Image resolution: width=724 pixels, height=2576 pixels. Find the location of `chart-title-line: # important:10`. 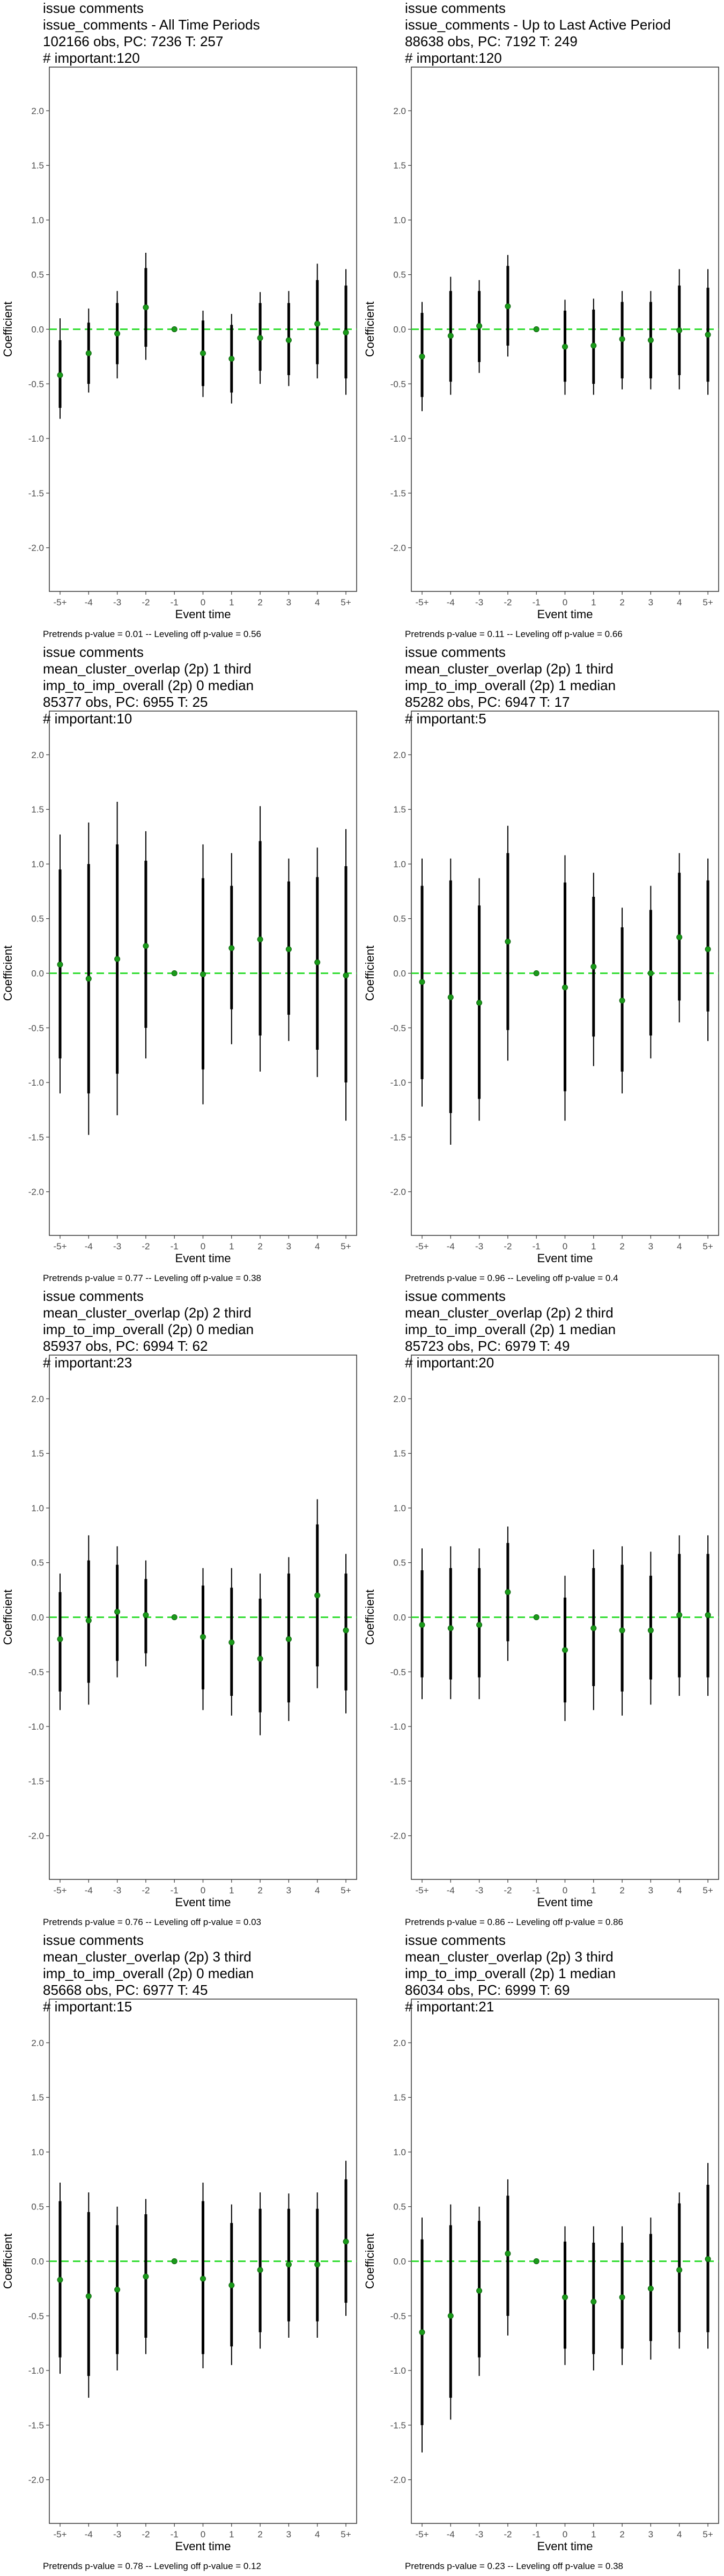

chart-title-line: # important:10 is located at coordinates (87, 719).